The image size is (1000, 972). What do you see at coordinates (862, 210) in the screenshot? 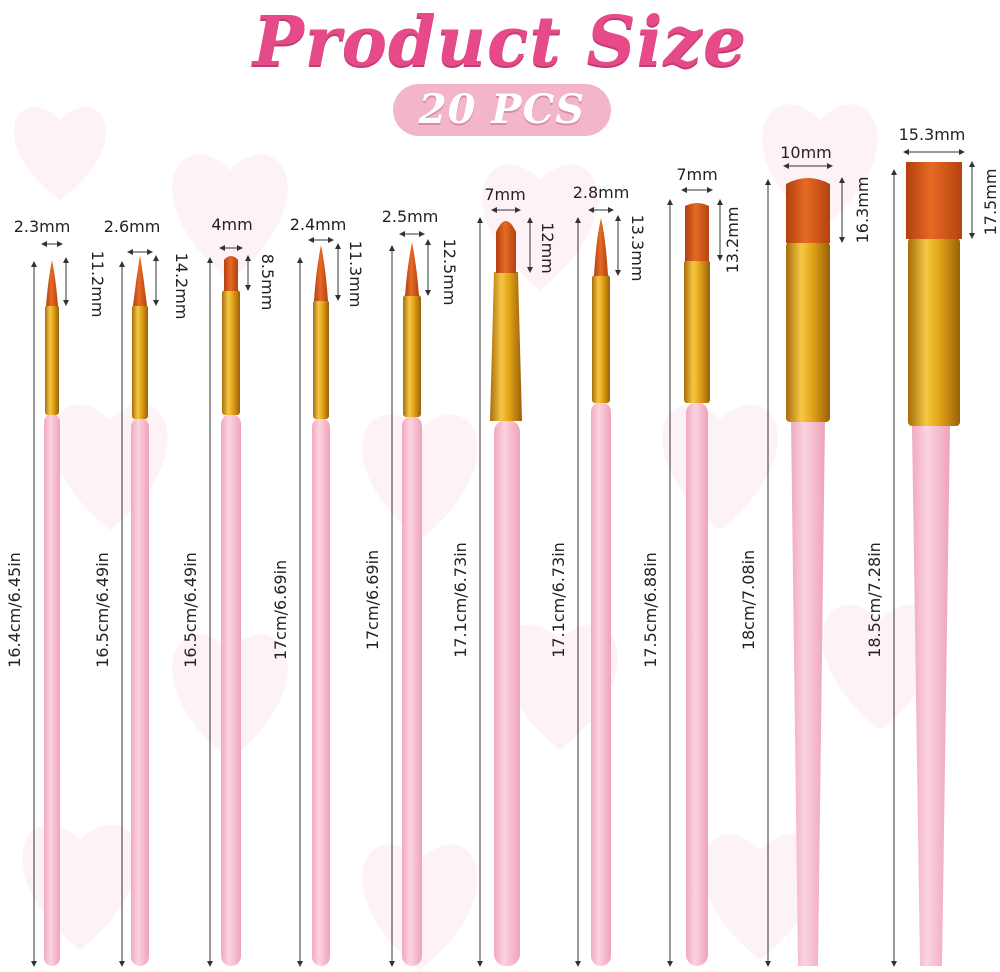
I see `brush-9-bristle-label: 16.3mm` at bounding box center [862, 210].